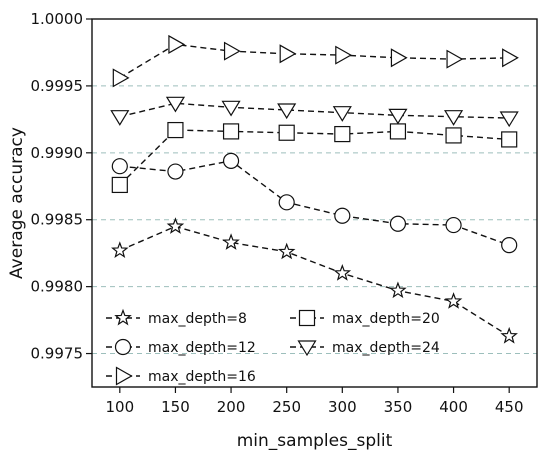 This screenshot has width=550, height=464. What do you see at coordinates (398, 407) in the screenshot?
I see `x-tick-label: 350` at bounding box center [398, 407].